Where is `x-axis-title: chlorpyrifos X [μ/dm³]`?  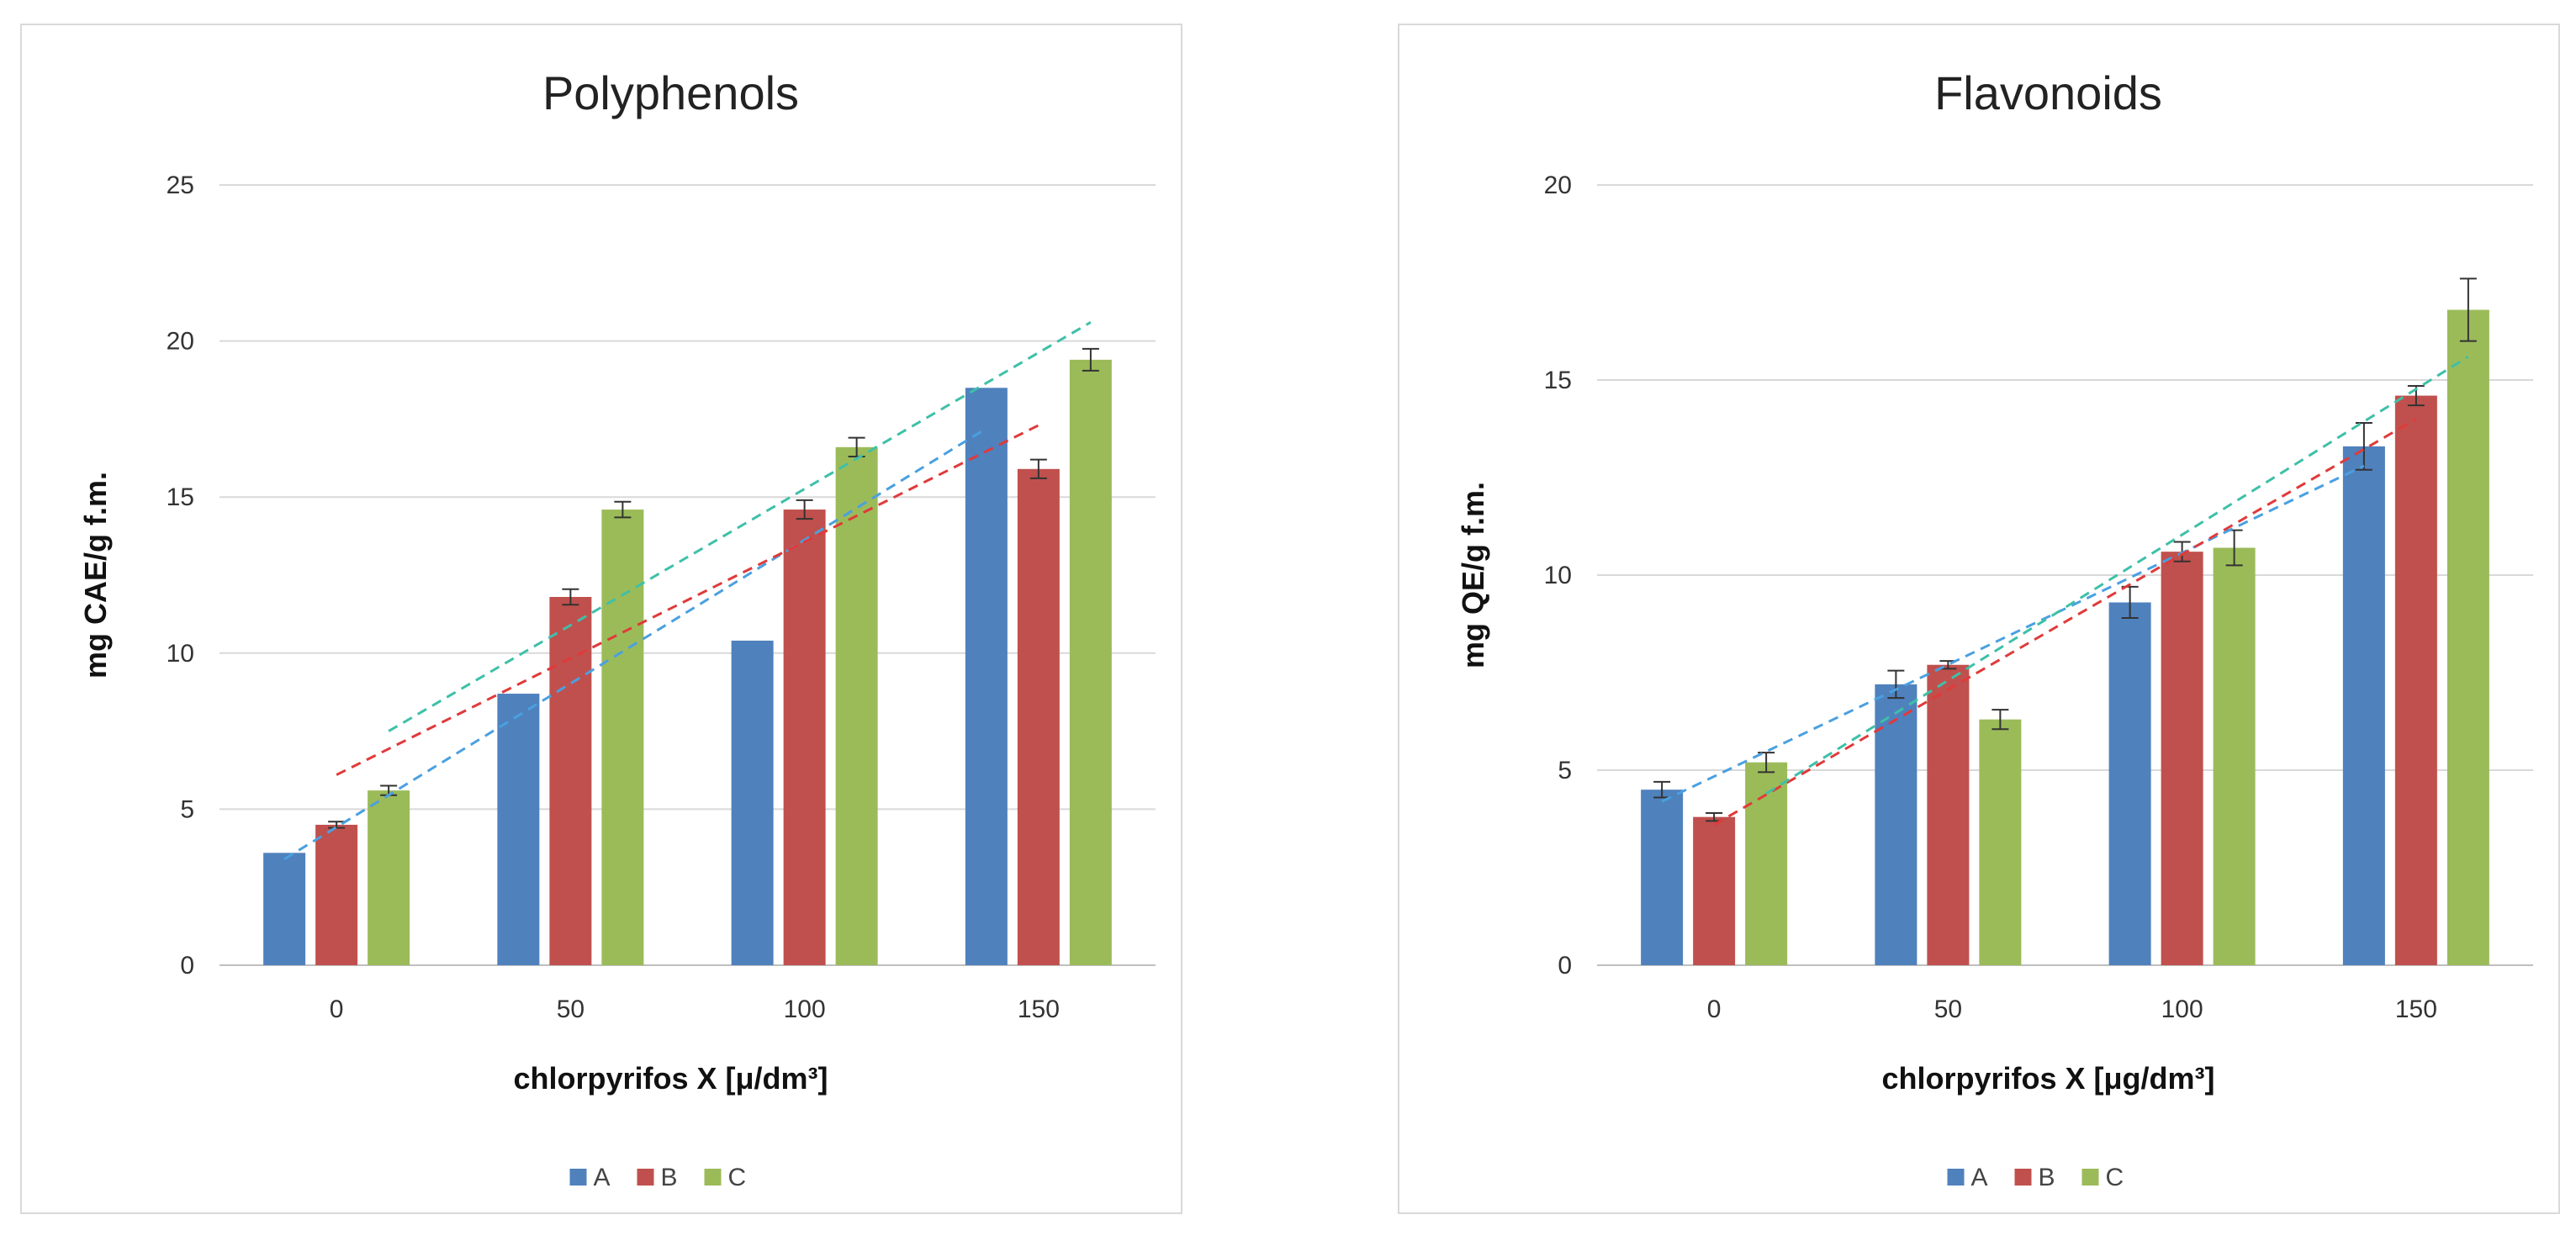 x-axis-title: chlorpyrifos X [μ/dm³] is located at coordinates (670, 1078).